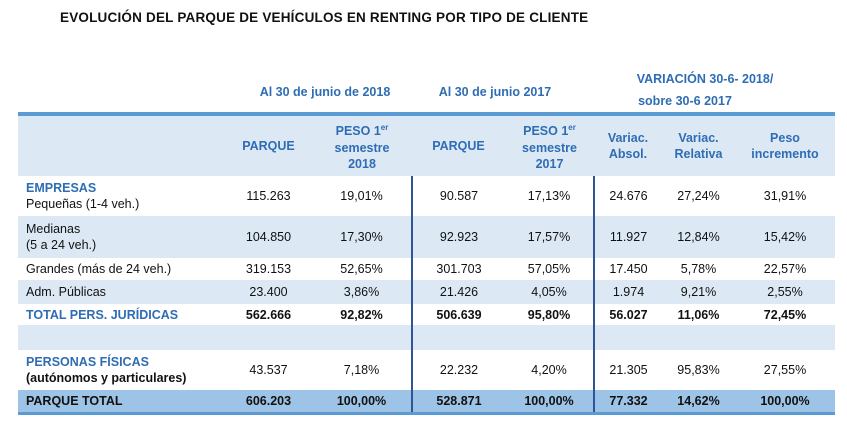  What do you see at coordinates (698, 401) in the screenshot?
I see `table-cell: 14,62%` at bounding box center [698, 401].